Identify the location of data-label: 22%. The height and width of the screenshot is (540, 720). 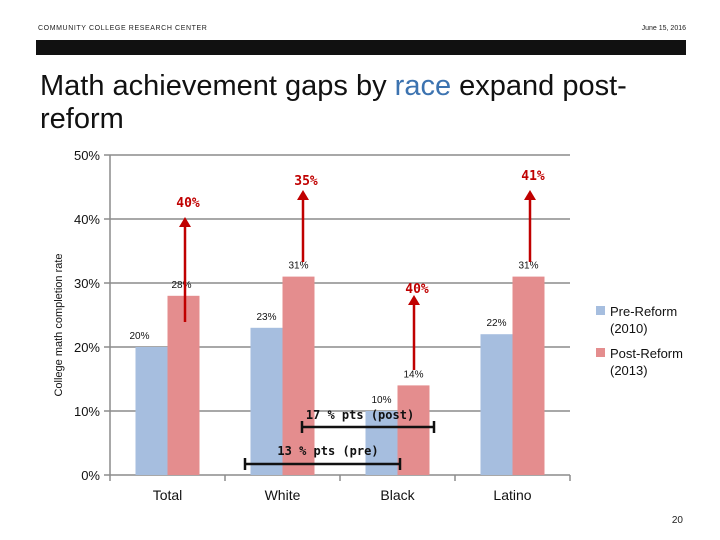
(496, 323).